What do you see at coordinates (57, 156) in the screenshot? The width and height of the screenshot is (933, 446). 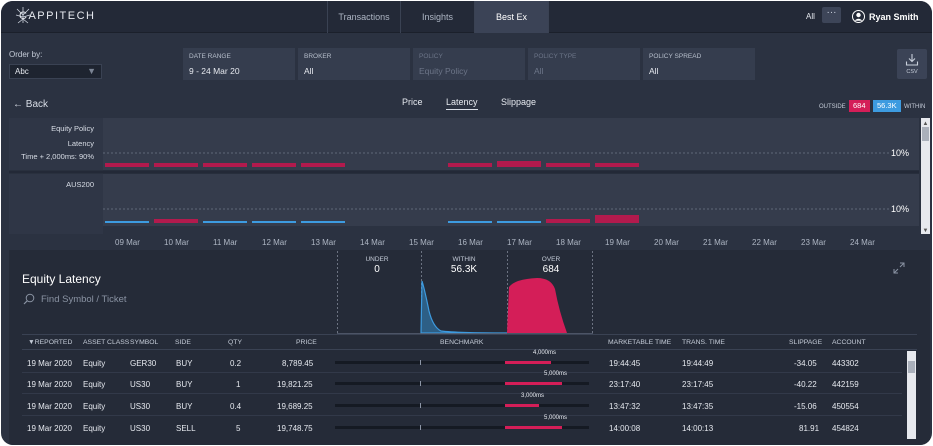 I see `row-label-rule: Time + 2,000ms: 90%` at bounding box center [57, 156].